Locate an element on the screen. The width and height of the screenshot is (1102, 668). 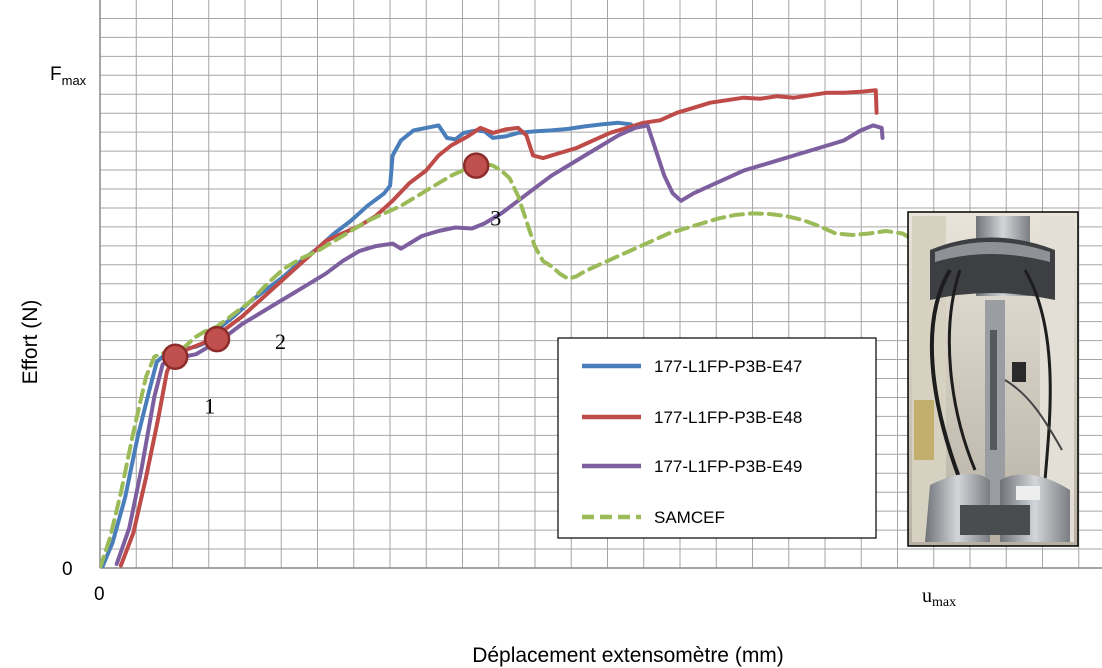
y-tick-max: Fmax is located at coordinates (68, 76).